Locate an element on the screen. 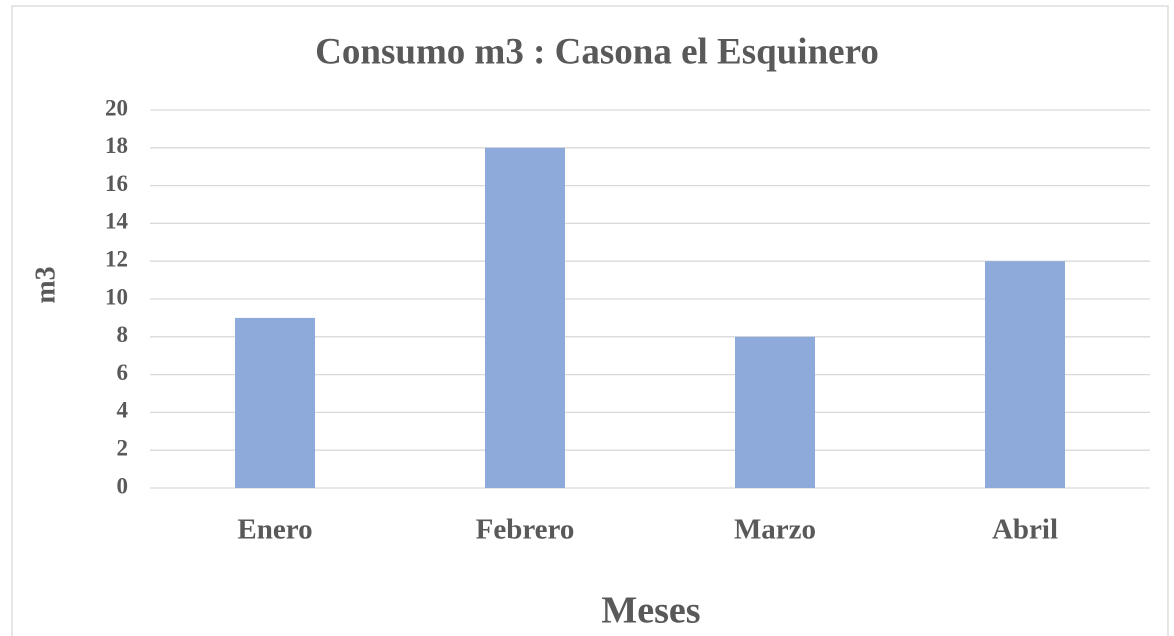  y-tick-label: 16 is located at coordinates (116, 183).